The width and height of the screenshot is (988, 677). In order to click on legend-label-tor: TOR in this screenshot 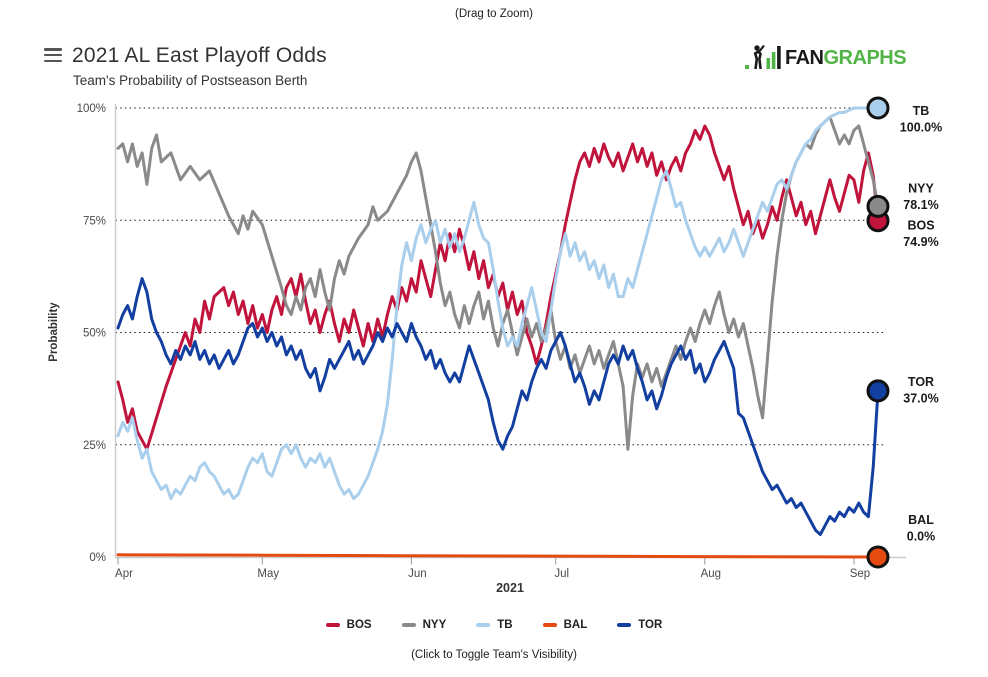, I will do `click(650, 625)`.